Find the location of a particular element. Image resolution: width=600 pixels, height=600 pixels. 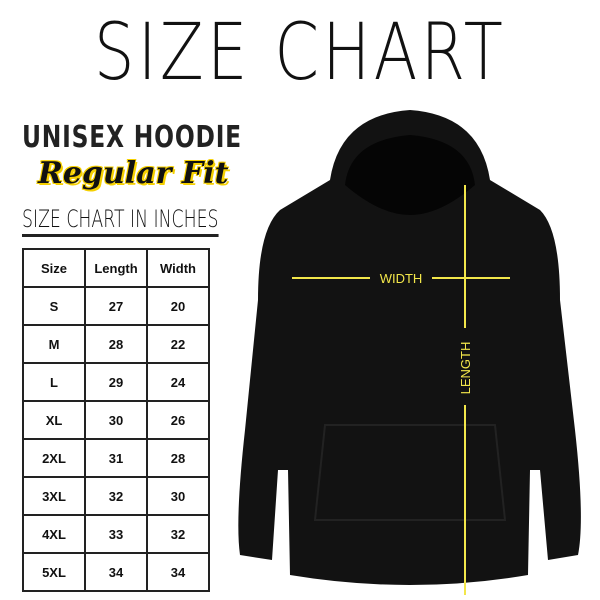

hood-opening is located at coordinates (410, 175).